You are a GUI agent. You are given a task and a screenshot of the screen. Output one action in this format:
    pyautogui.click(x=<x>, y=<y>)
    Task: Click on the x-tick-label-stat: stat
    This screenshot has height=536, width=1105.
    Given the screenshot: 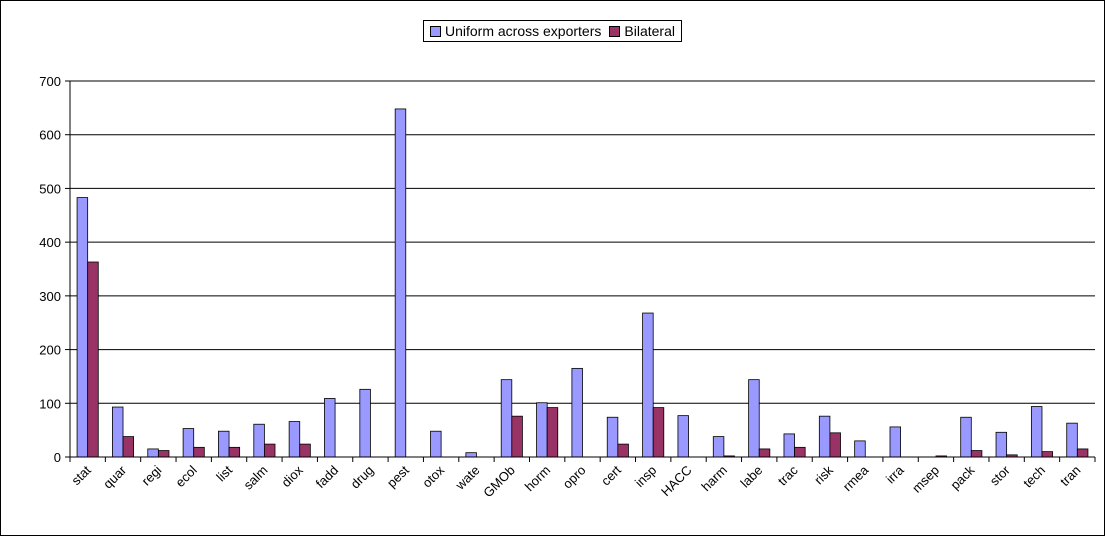 What is the action you would take?
    pyautogui.click(x=81, y=475)
    